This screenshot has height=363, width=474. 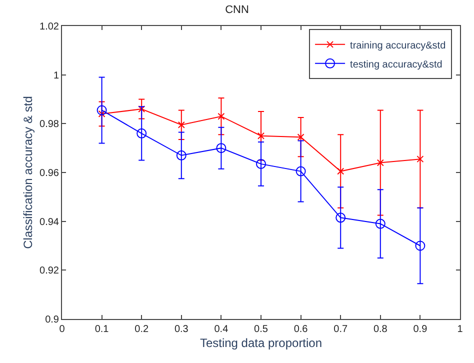 What do you see at coordinates (301, 329) in the screenshot?
I see `x-tick-label: 0.6` at bounding box center [301, 329].